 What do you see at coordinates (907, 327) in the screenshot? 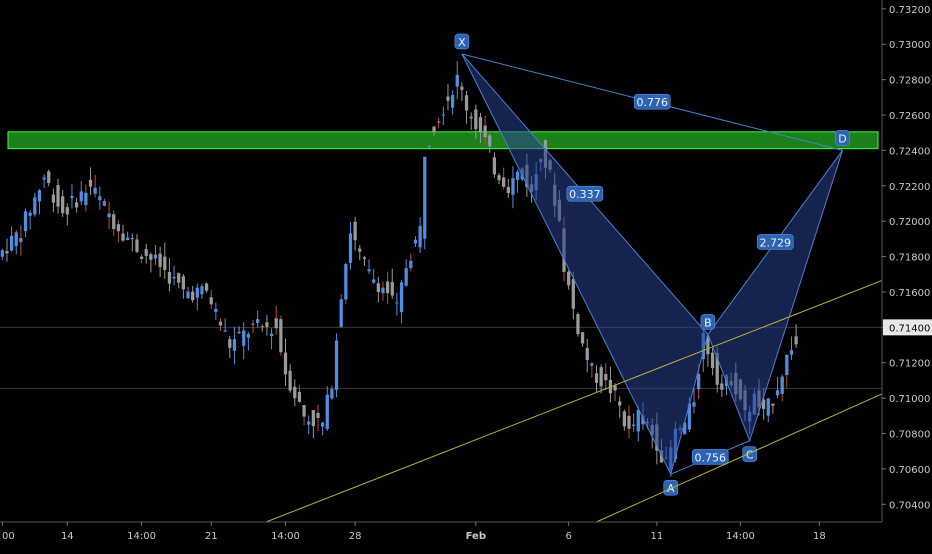
I see `current-price-tag` at bounding box center [907, 327].